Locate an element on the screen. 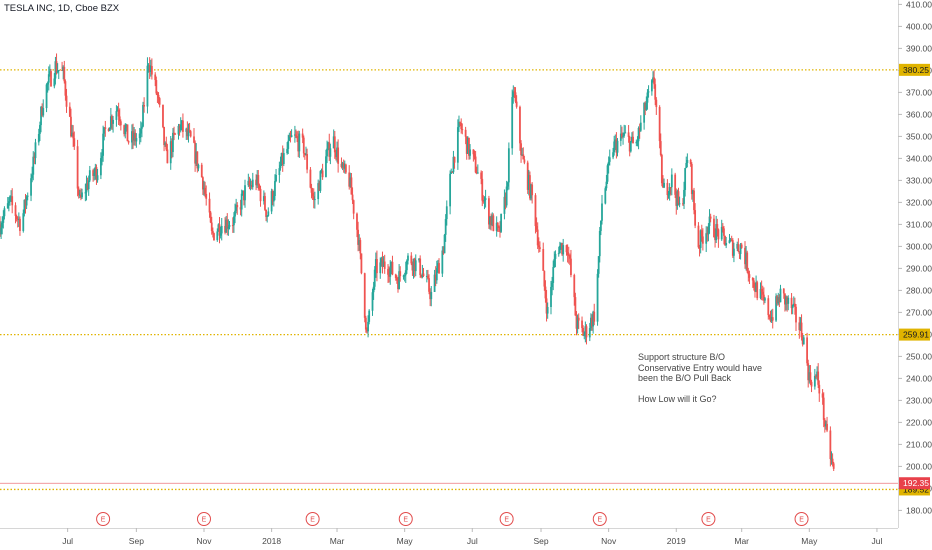 The width and height of the screenshot is (932, 550). price-axis-pane is located at coordinates (915, 275).